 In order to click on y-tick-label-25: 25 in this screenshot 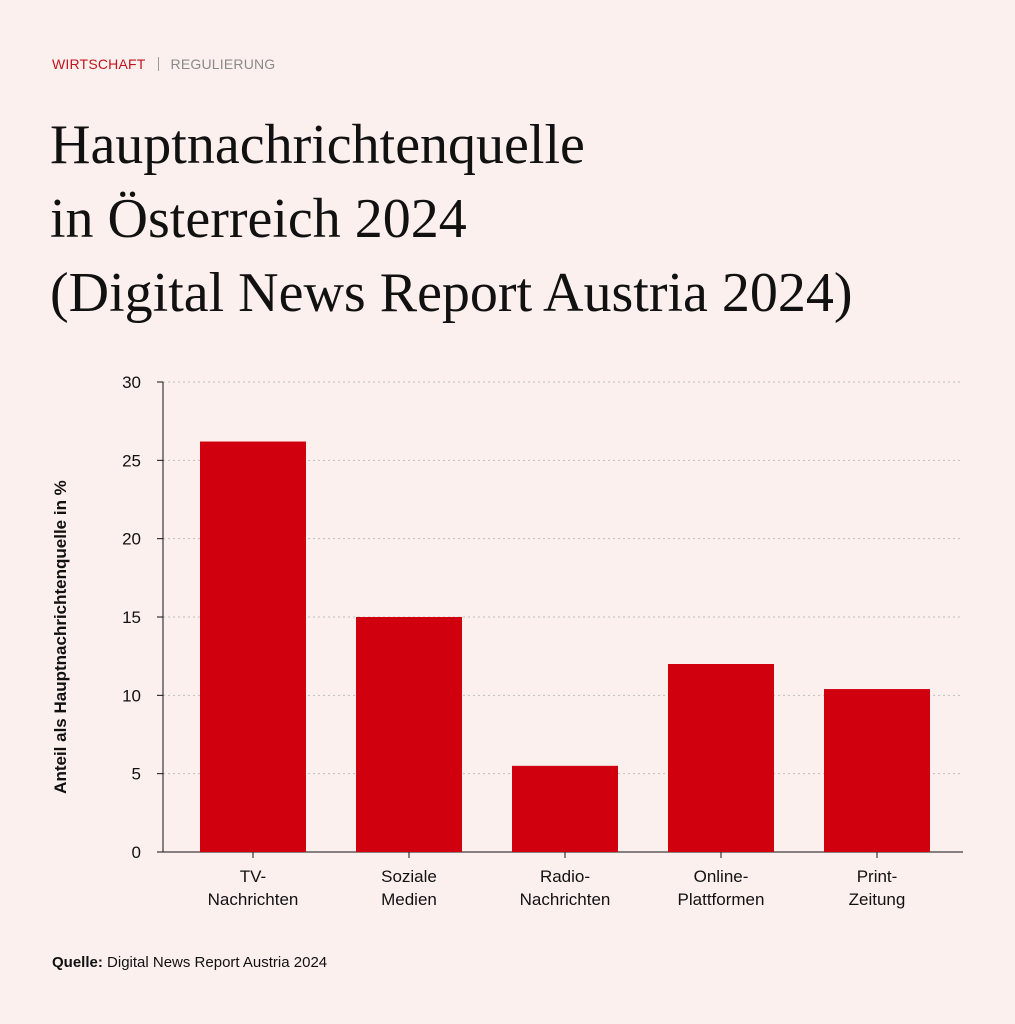, I will do `click(131, 460)`.